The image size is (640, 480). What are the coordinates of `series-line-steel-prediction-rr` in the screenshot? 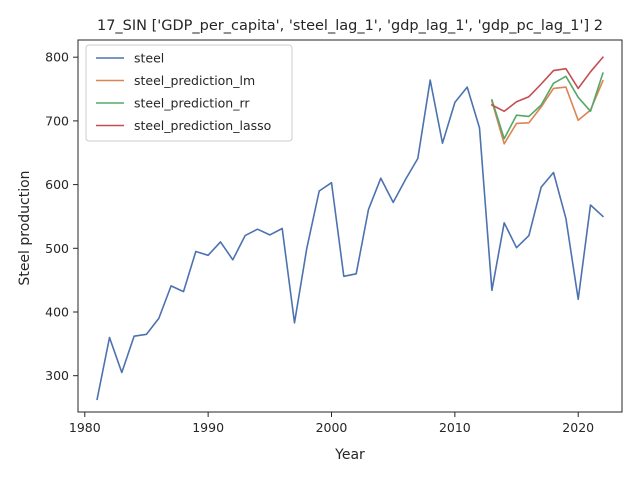 It's located at (547, 106).